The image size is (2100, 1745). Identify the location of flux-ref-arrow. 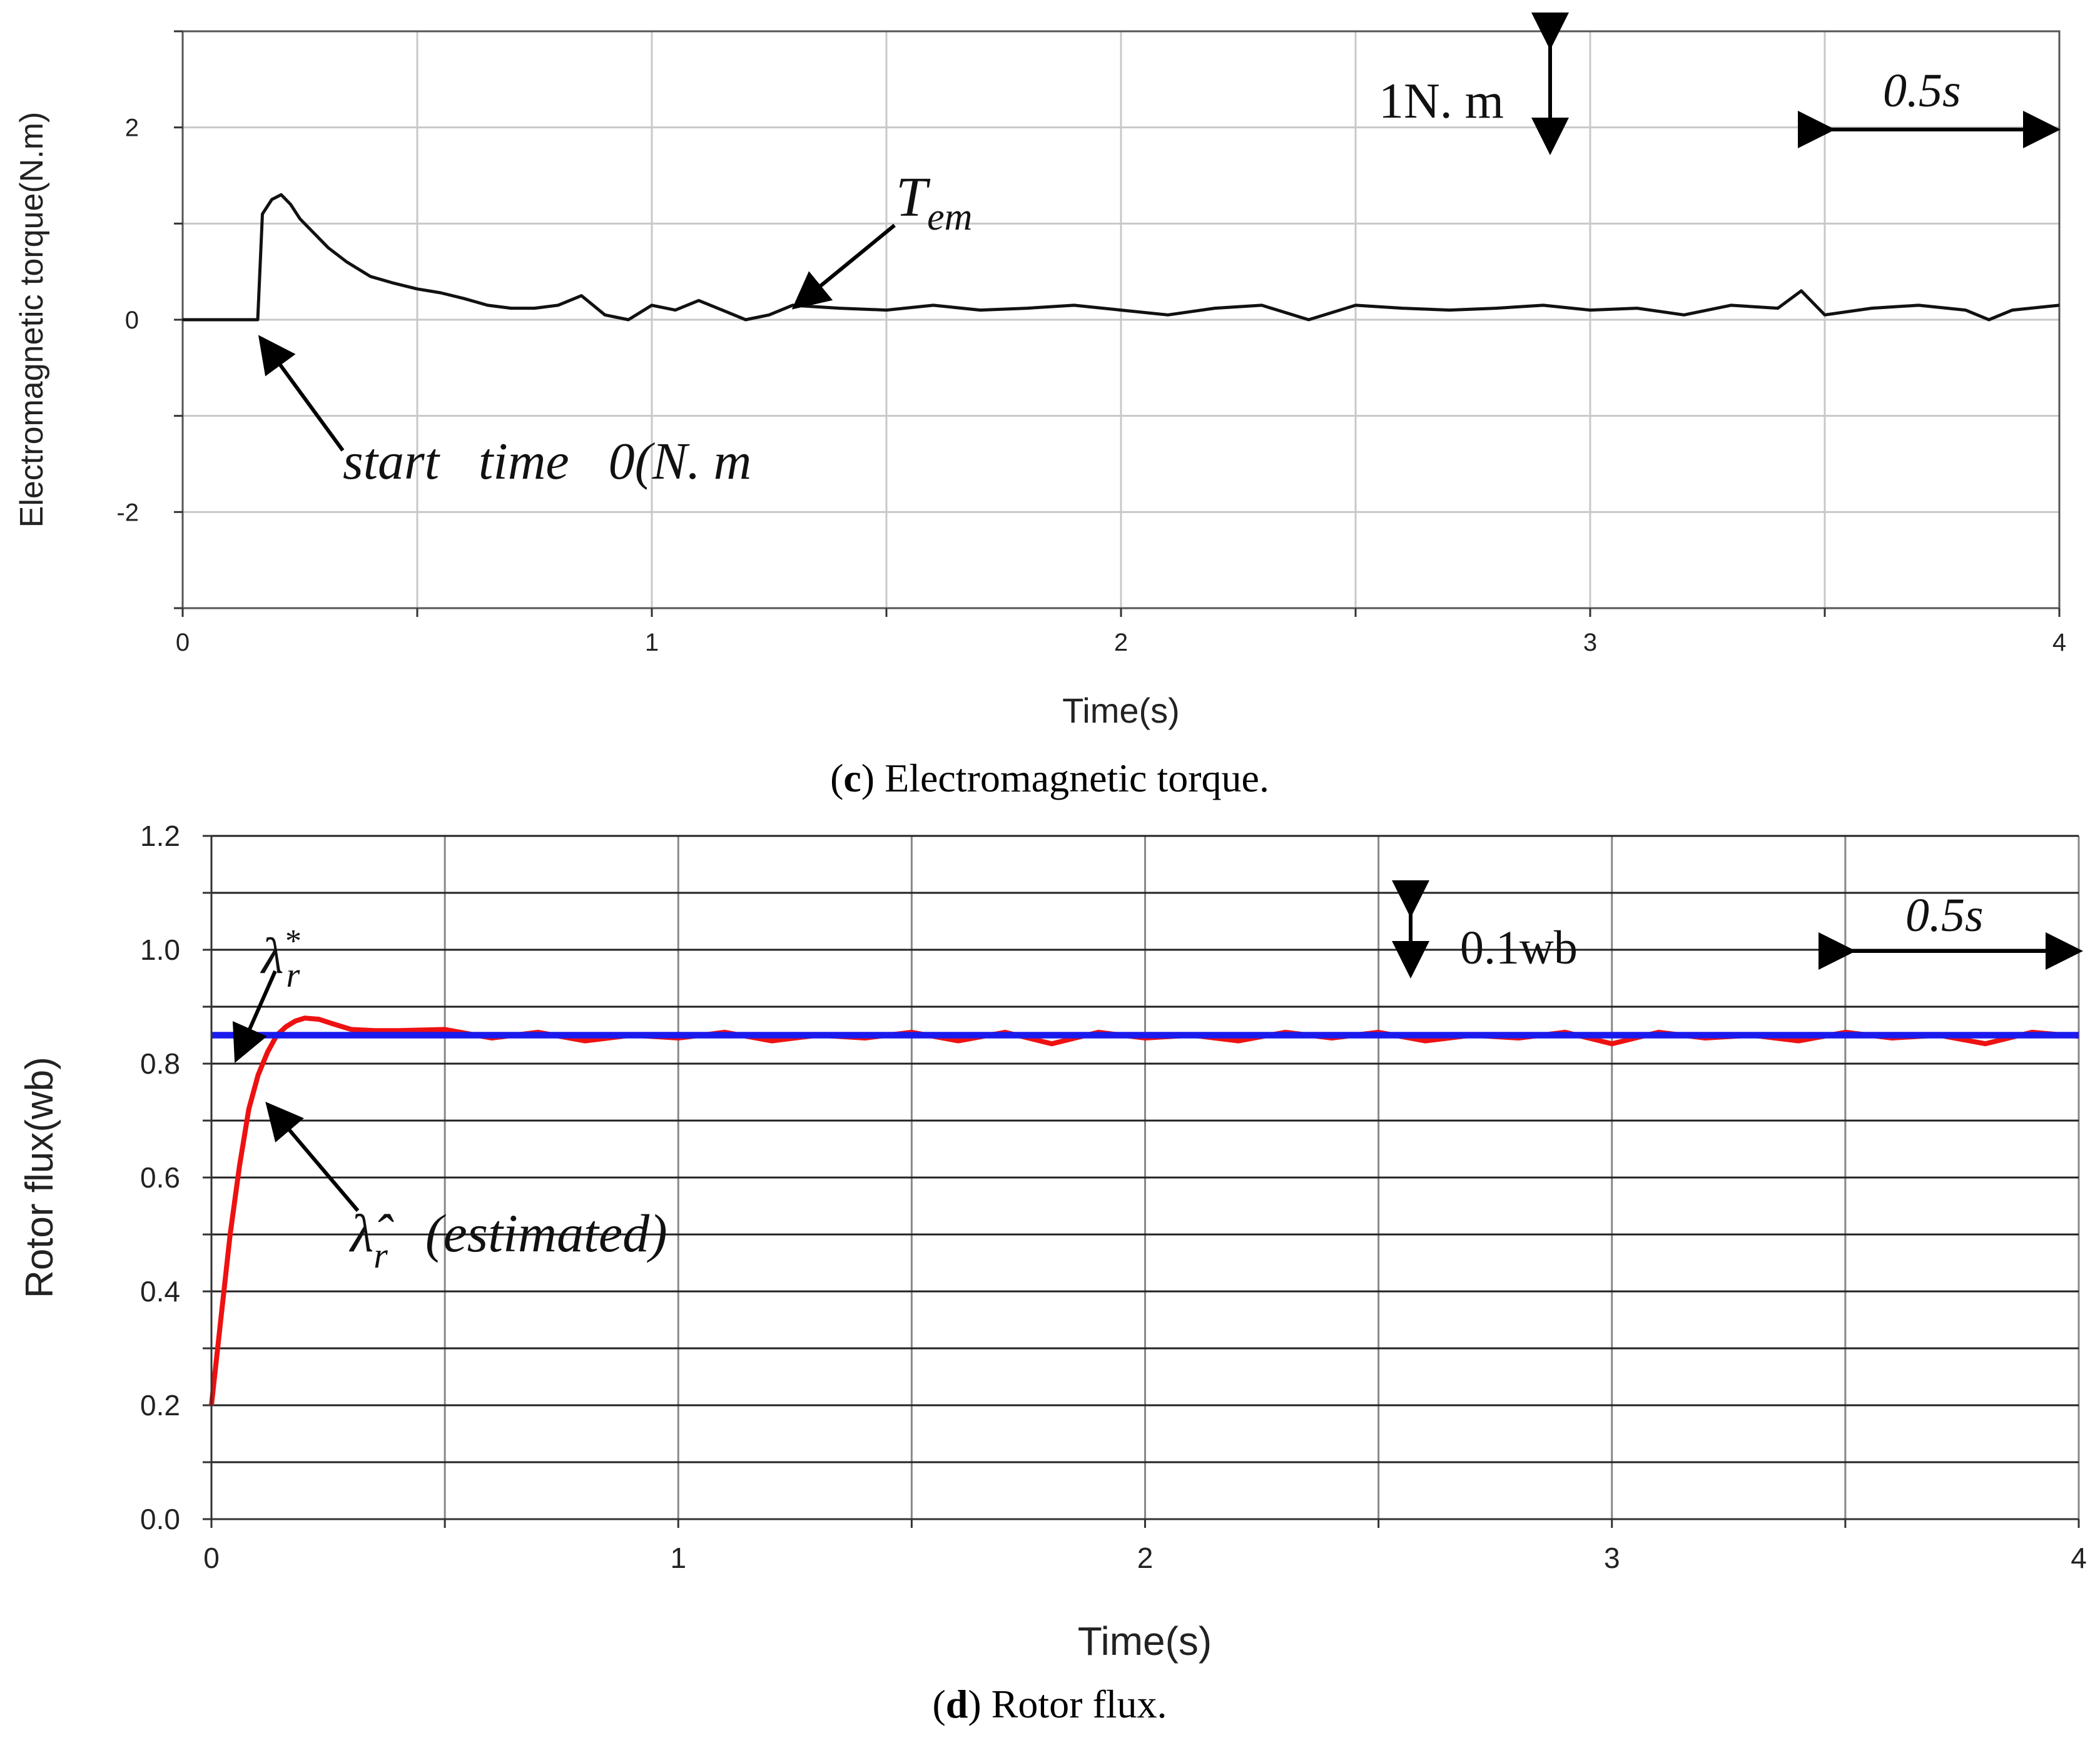
(254, 1016).